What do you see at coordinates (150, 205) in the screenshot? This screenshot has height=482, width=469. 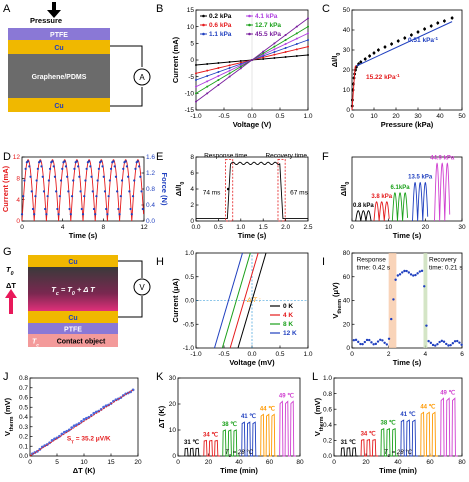 I see `y2-tick-label: 0.4` at bounding box center [150, 205].